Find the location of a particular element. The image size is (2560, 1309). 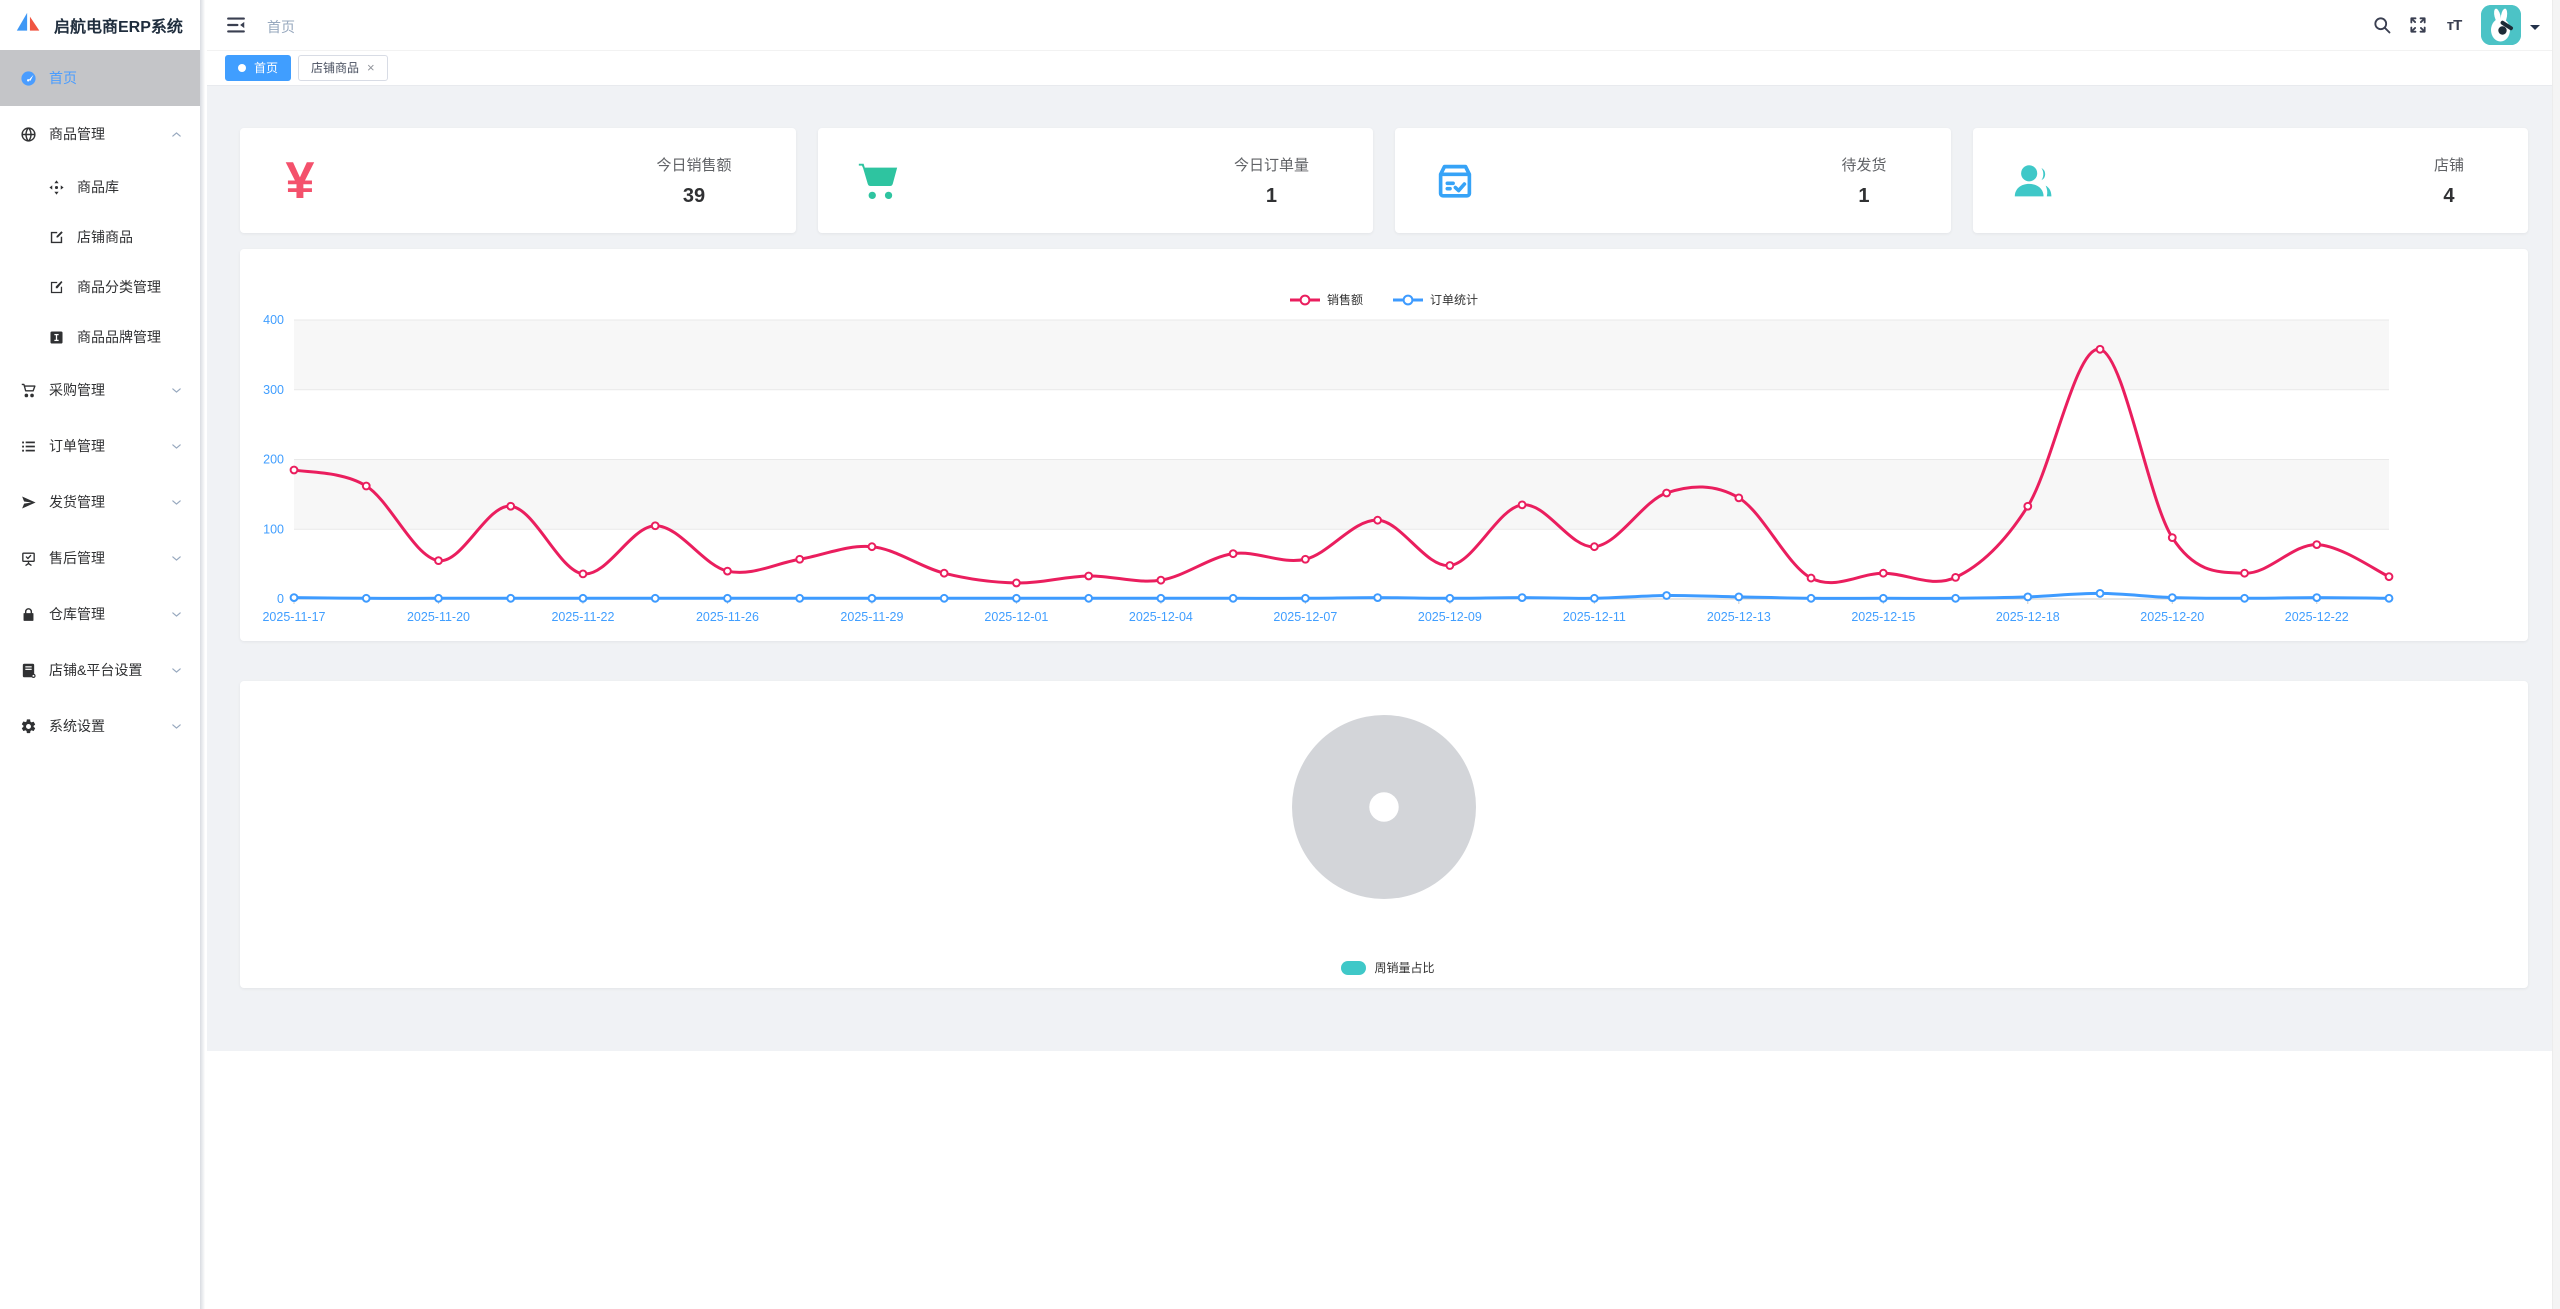

users-icon is located at coordinates (2033, 181).